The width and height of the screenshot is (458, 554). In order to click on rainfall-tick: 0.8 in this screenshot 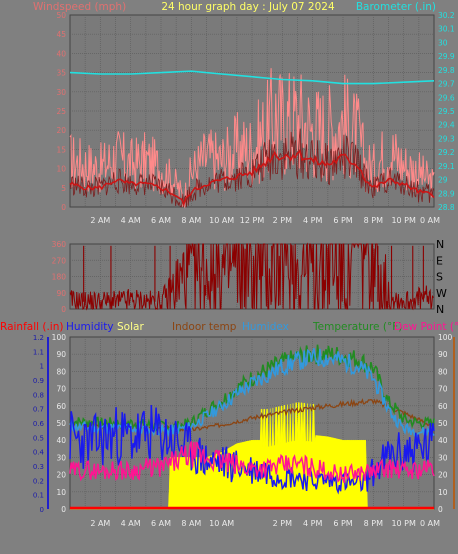, I will do `click(38, 395)`.